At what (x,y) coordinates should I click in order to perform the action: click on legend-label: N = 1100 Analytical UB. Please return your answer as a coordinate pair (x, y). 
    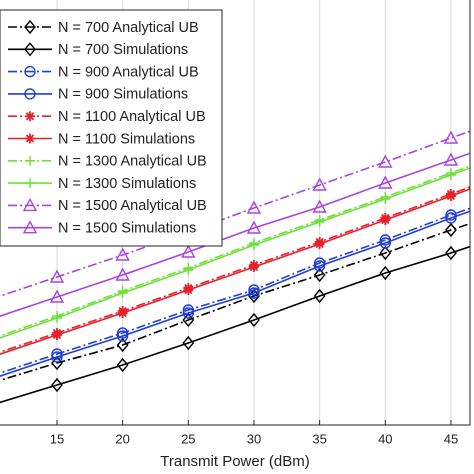
    Looking at the image, I should click on (132, 117).